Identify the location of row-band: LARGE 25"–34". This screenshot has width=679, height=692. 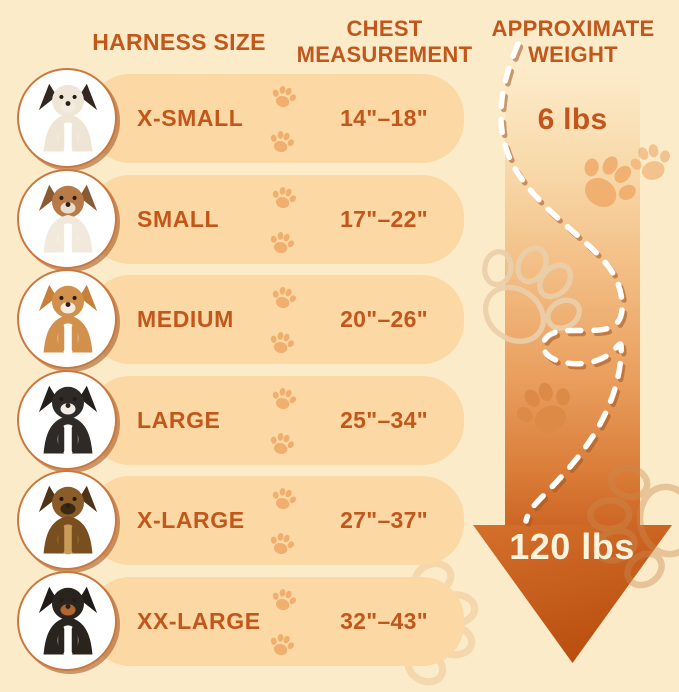
(276, 420).